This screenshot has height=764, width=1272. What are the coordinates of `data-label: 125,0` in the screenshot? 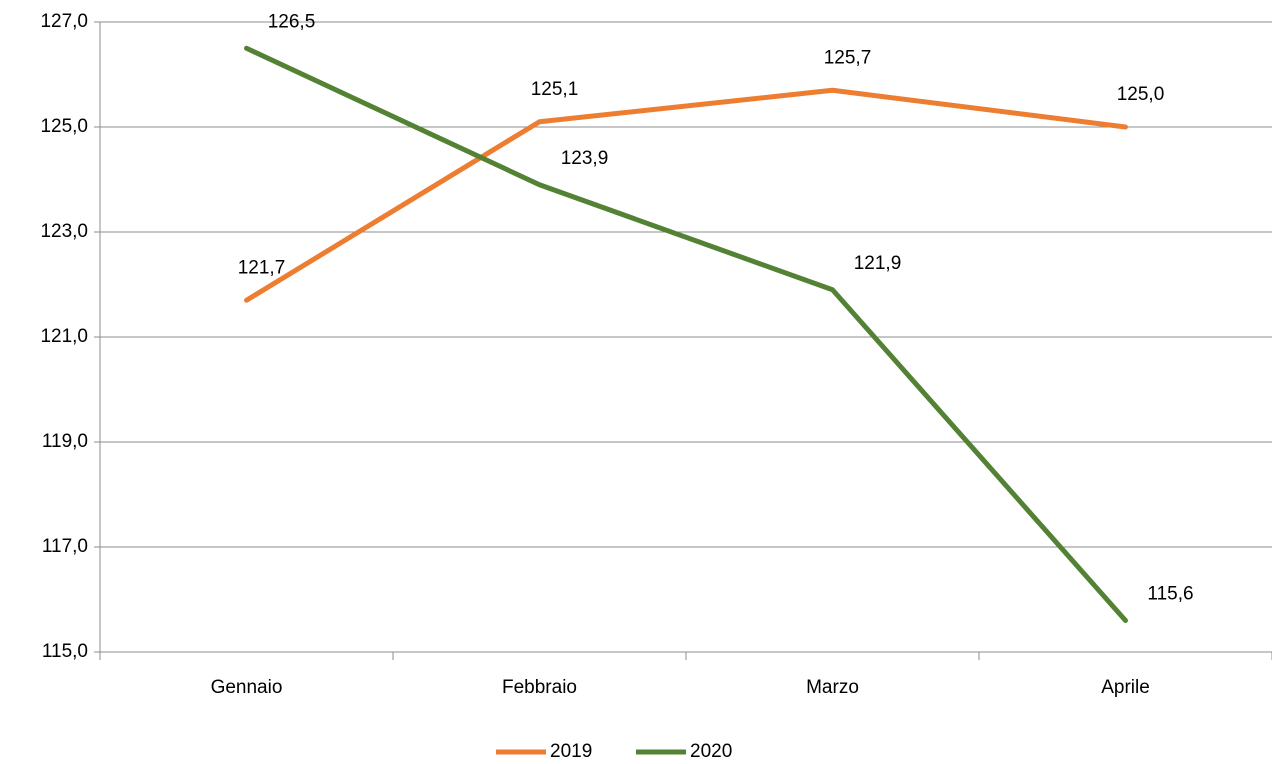 It's located at (1141, 94).